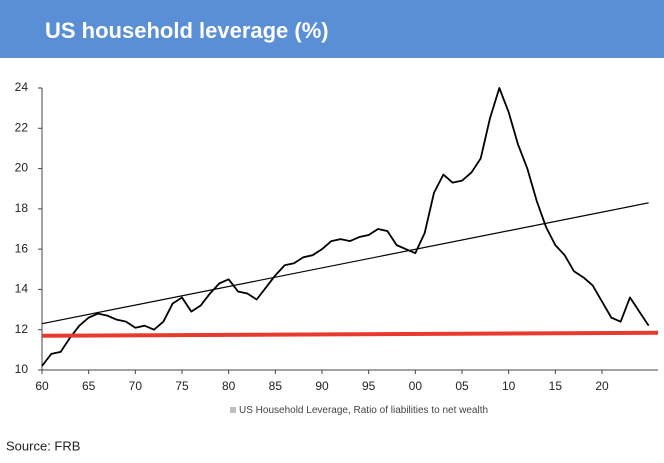  Describe the element at coordinates (229, 386) in the screenshot. I see `x-tick-label: 80` at that location.